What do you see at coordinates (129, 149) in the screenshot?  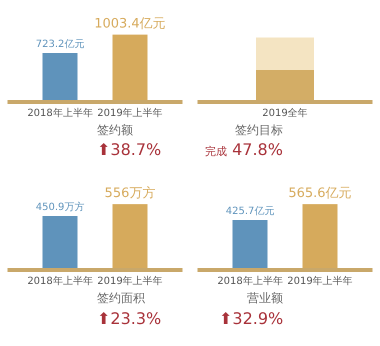 I see `text: ⬆38.7%` at bounding box center [129, 149].